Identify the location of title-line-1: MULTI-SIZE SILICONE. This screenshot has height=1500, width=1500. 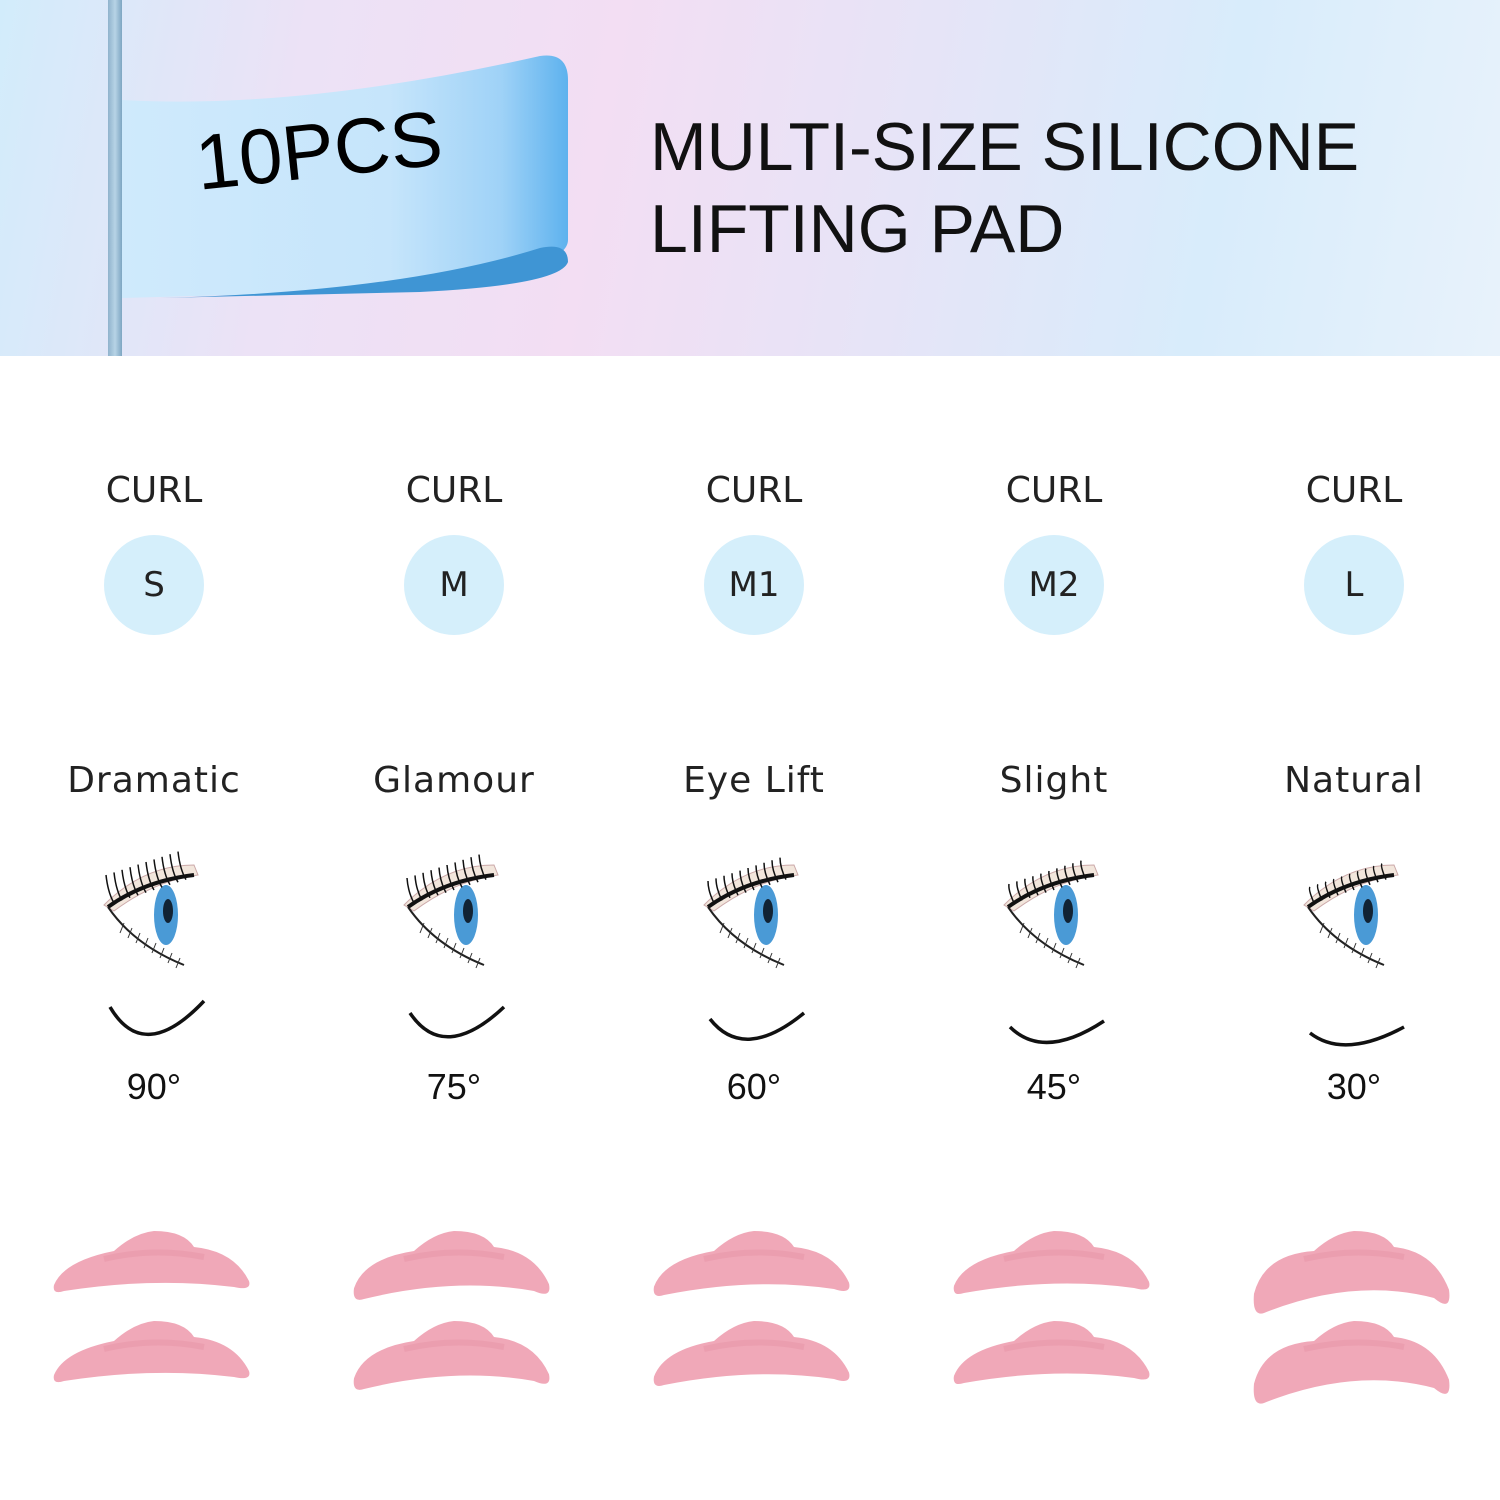
(1005, 147).